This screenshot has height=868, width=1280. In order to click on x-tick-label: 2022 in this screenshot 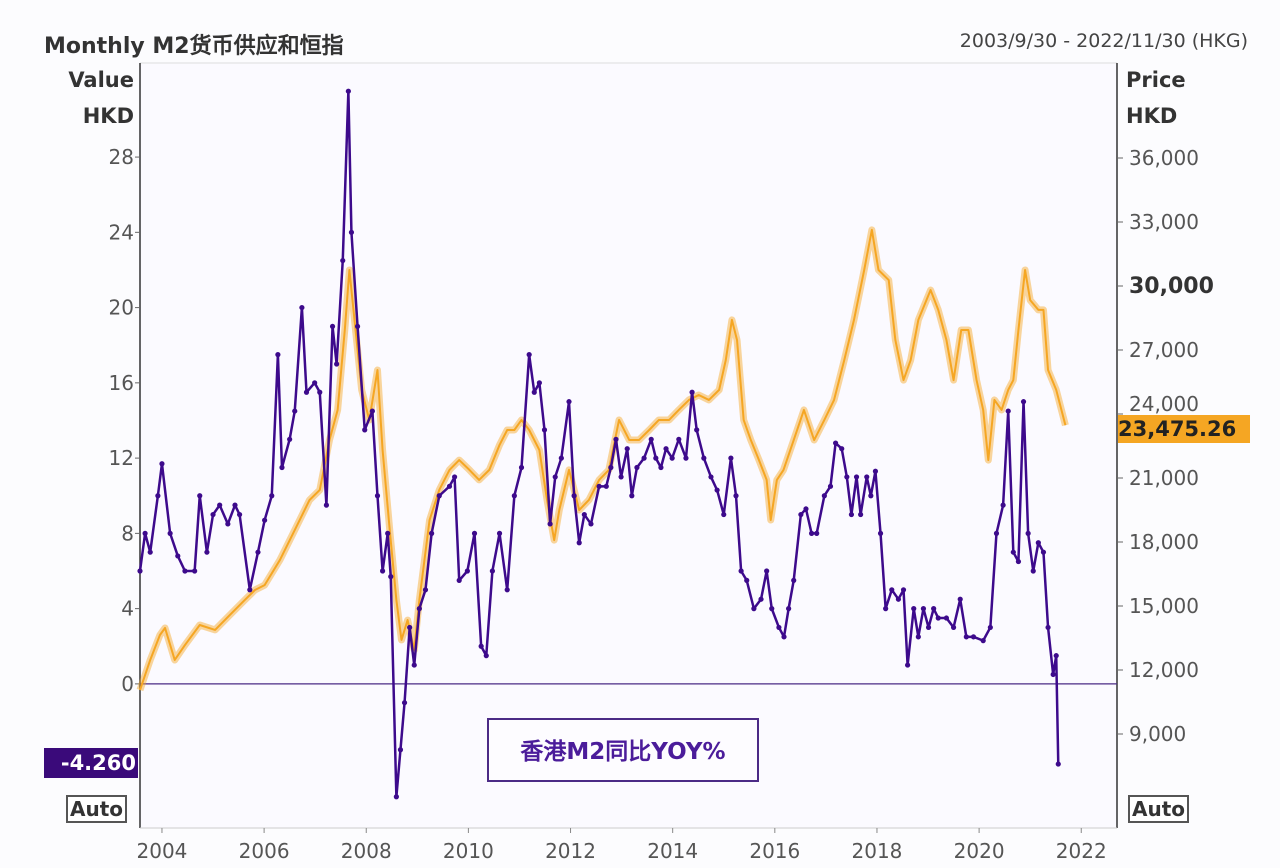, I will do `click(1081, 851)`.